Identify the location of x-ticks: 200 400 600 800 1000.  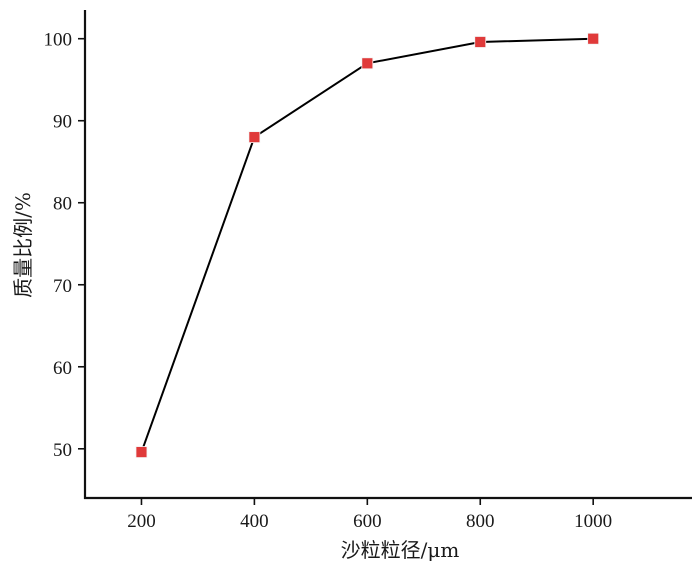
(369, 515).